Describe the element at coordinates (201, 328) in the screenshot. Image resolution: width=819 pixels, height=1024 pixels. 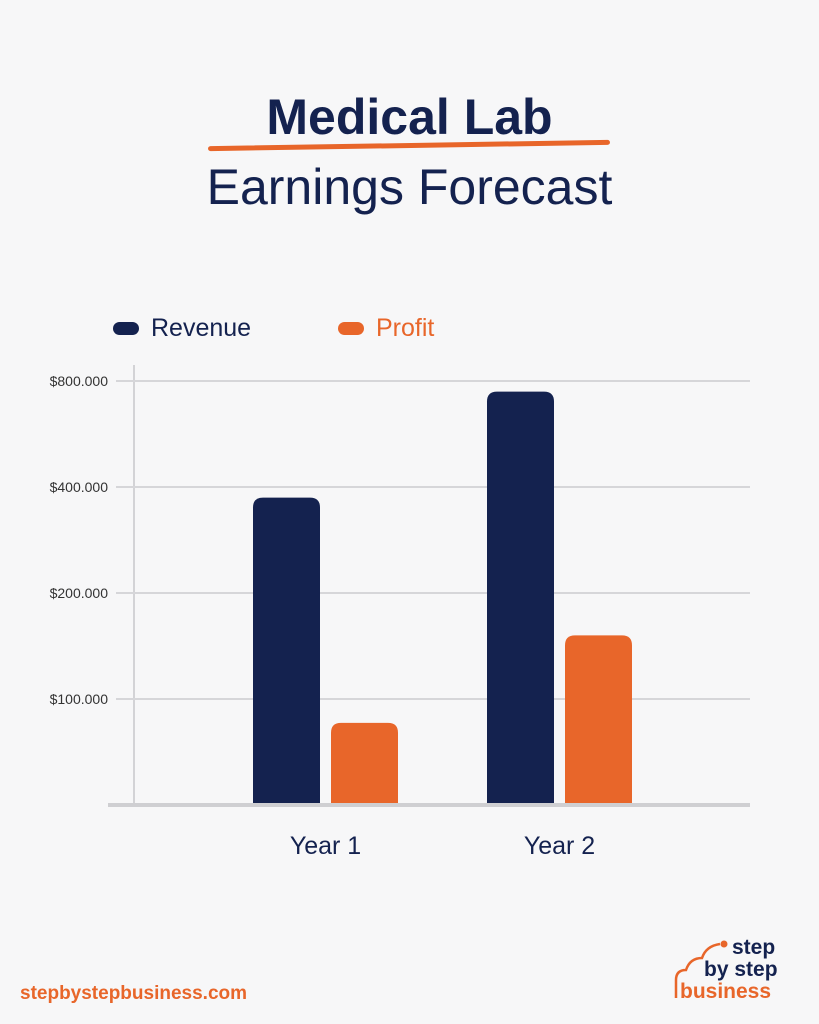
I see `legend-label-revenue: Revenue` at that location.